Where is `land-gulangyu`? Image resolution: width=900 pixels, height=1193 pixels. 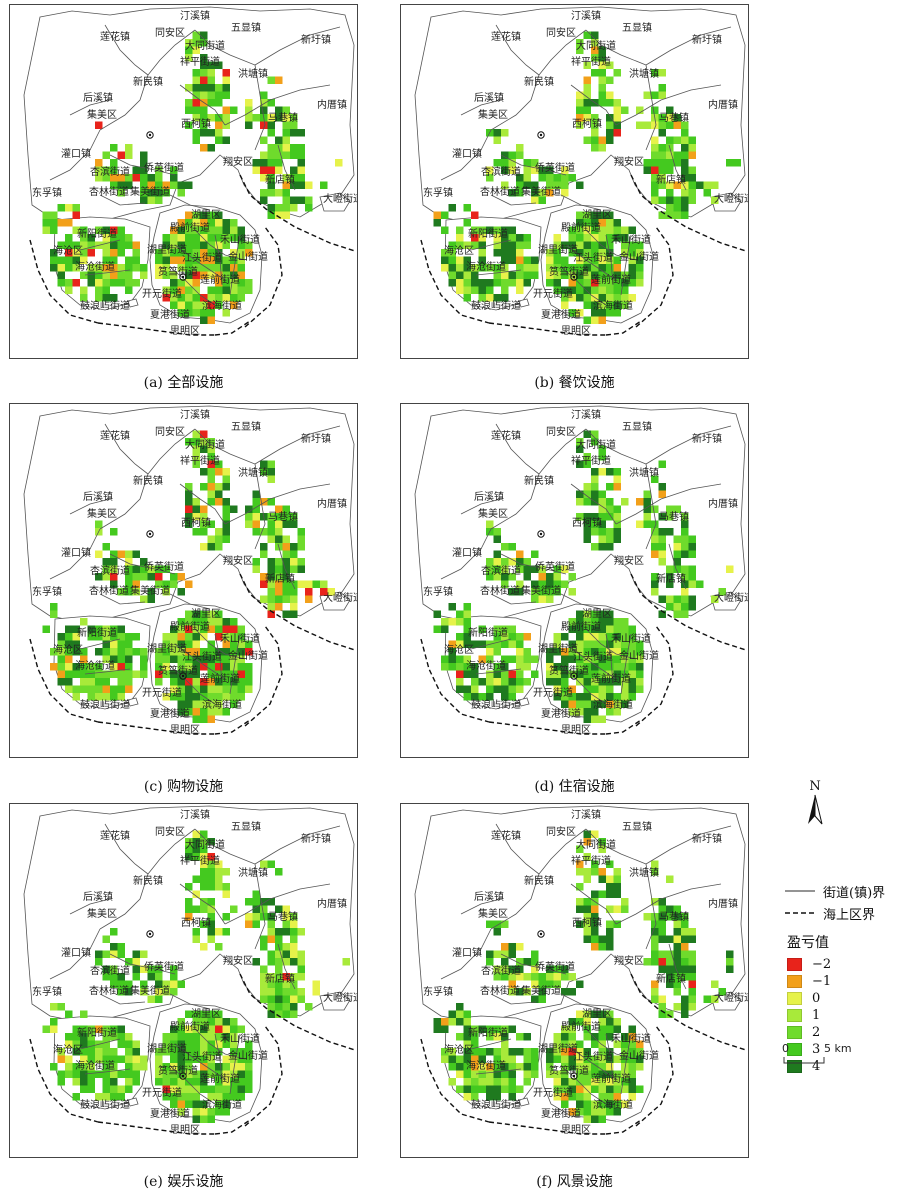
land-gulangyu is located at coordinates (524, 702).